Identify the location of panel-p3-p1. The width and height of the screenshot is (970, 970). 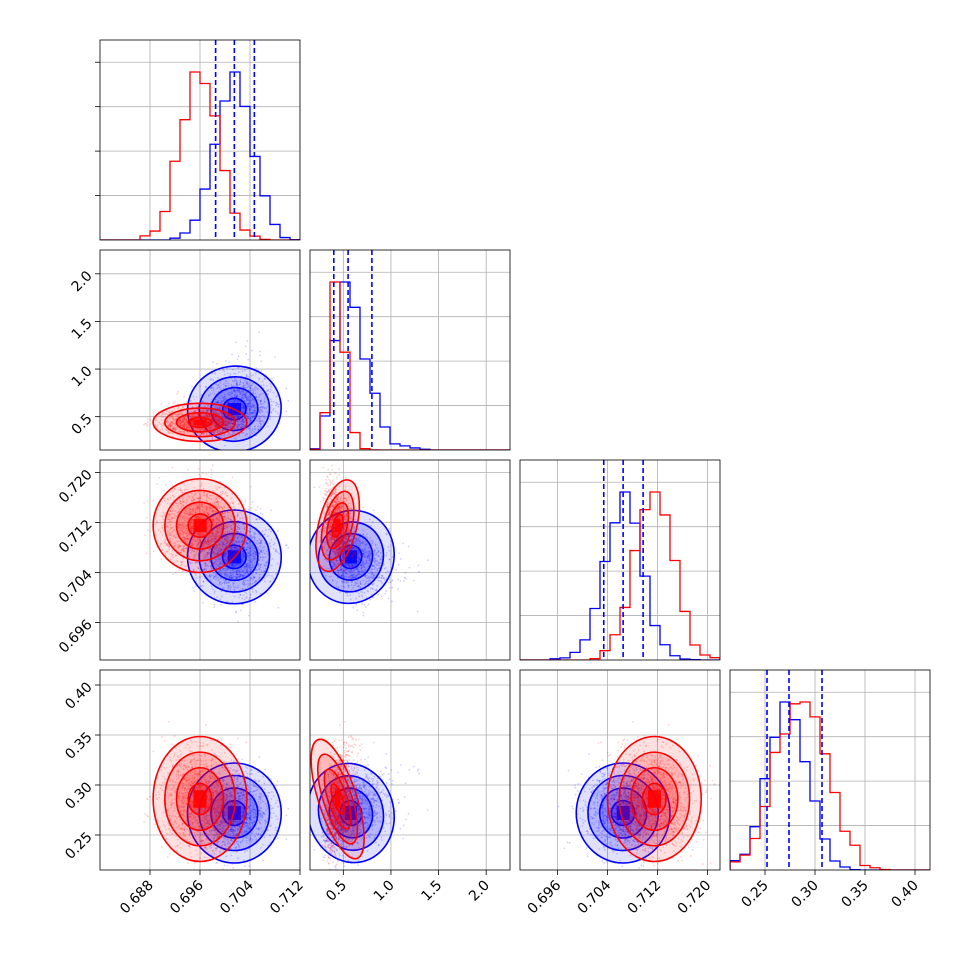
(200, 560).